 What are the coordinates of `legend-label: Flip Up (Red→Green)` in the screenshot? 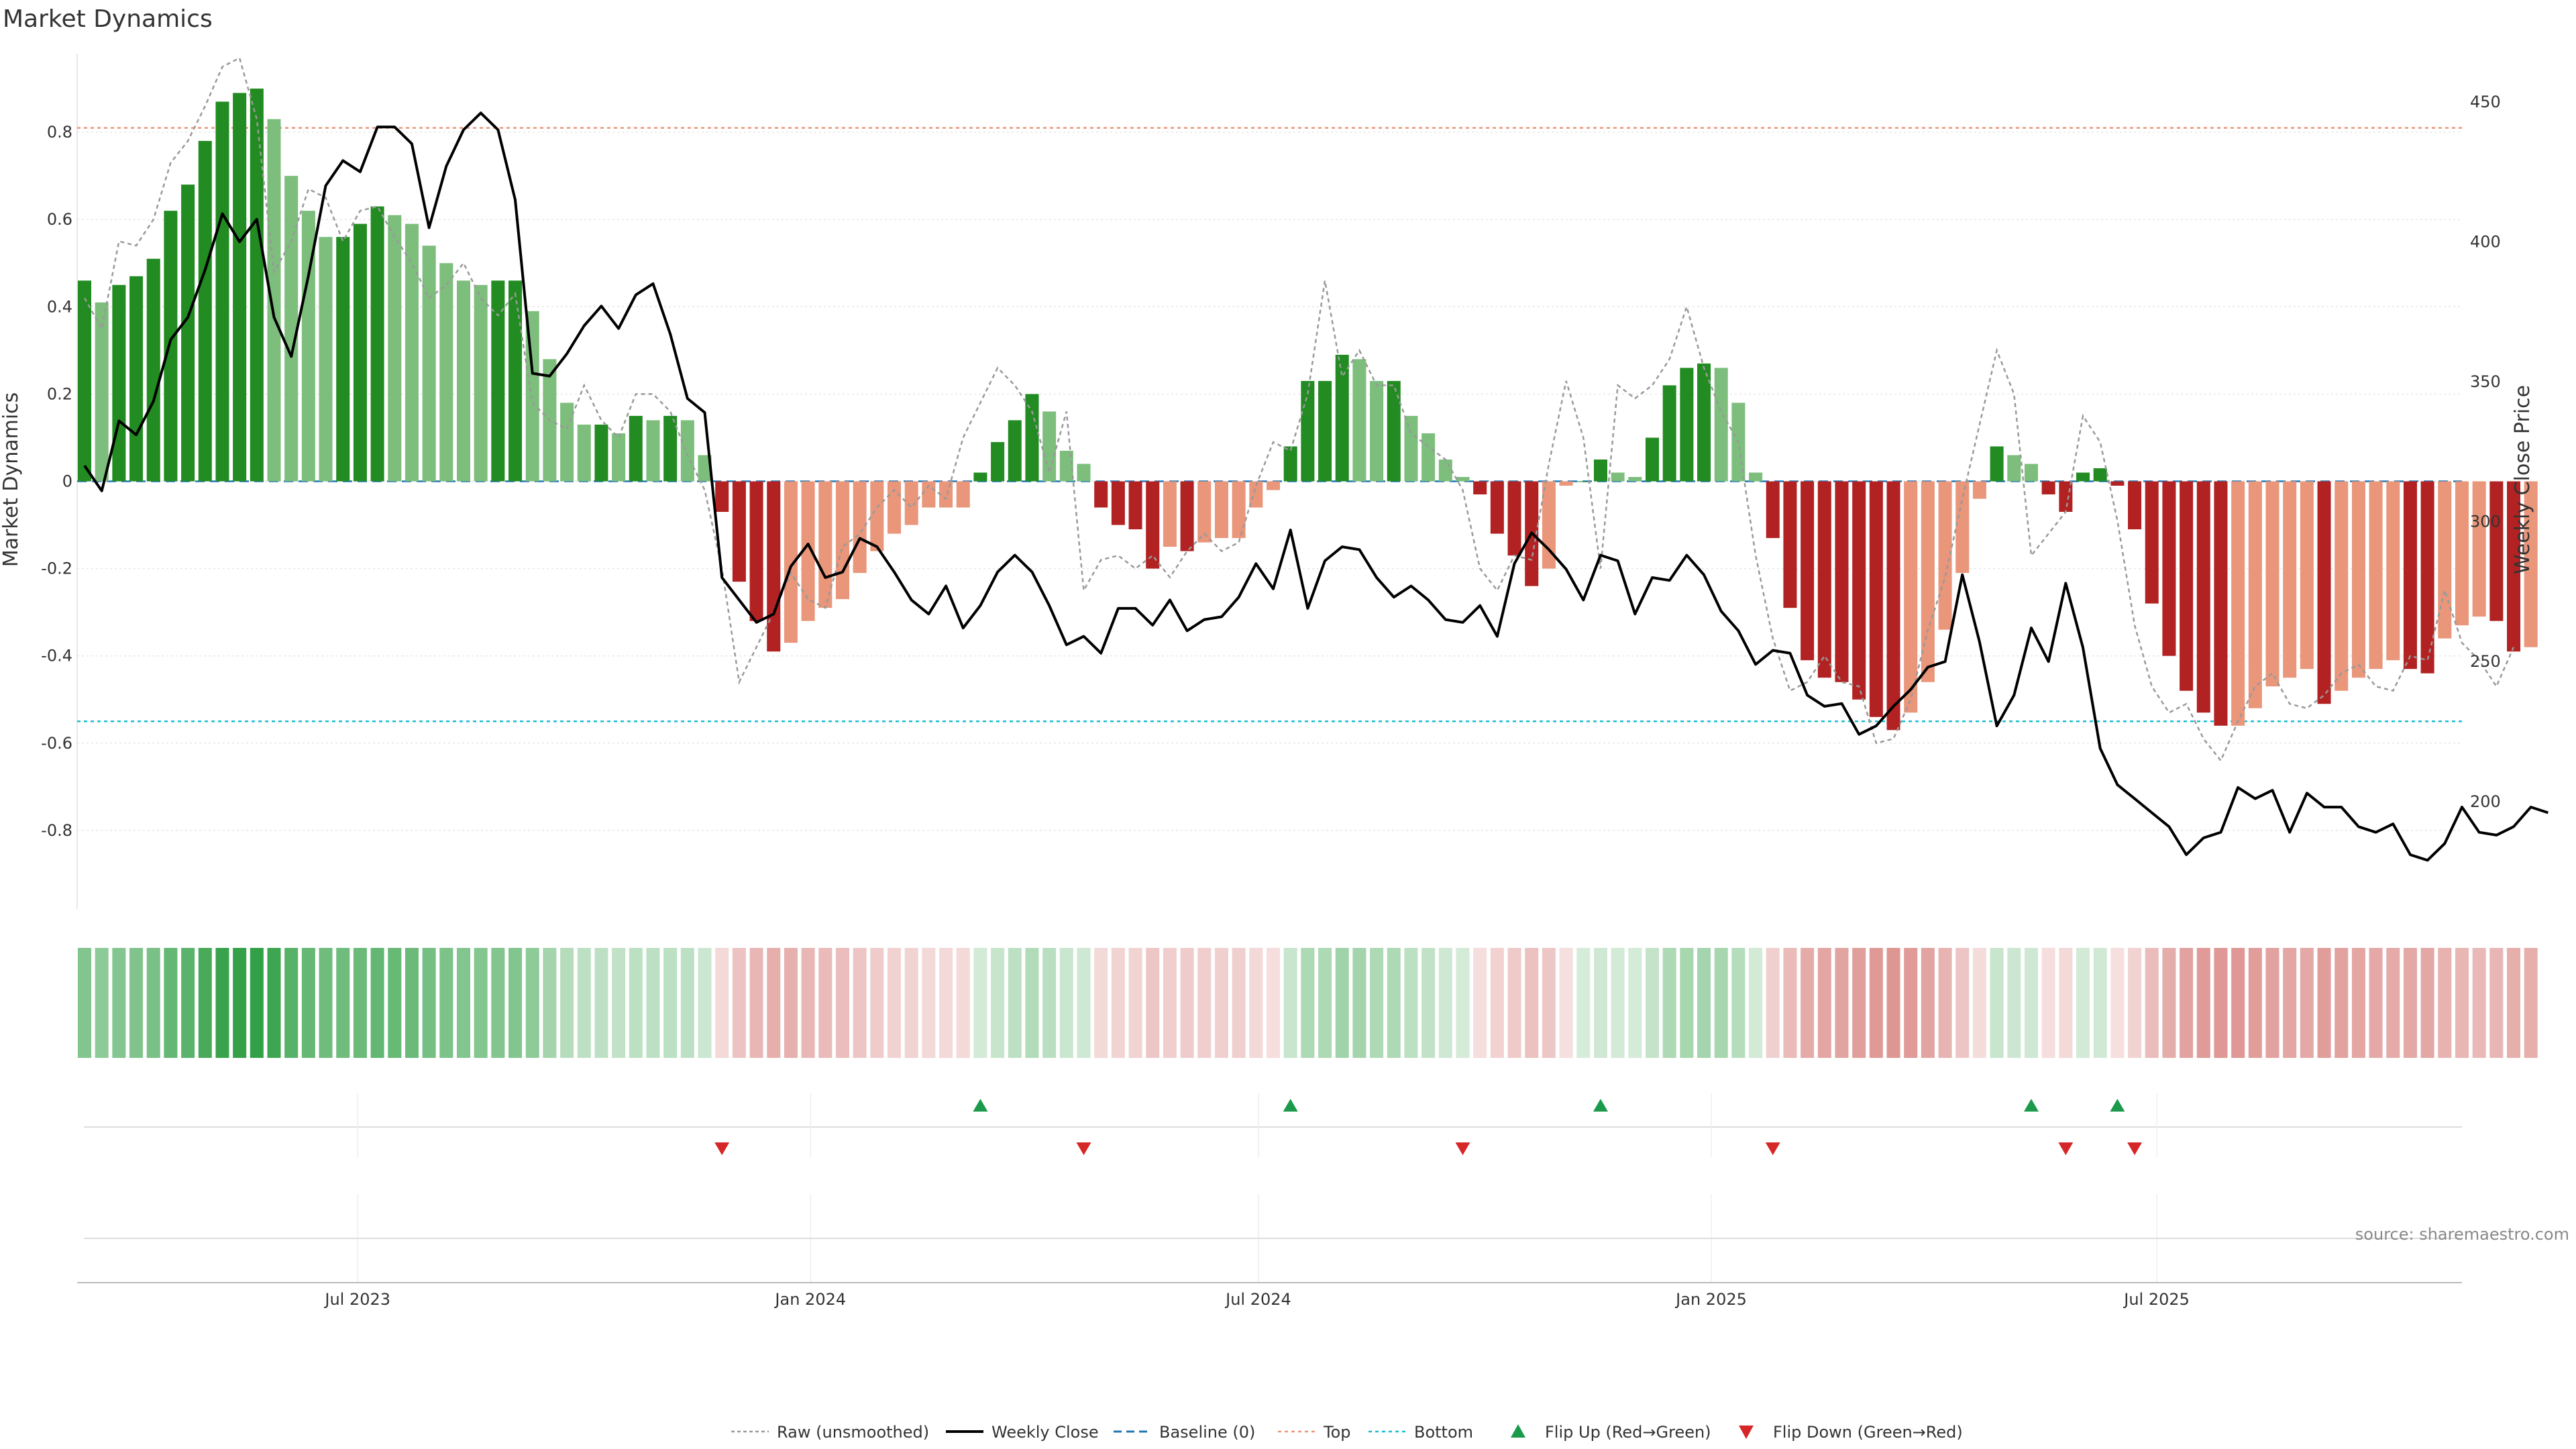 It's located at (1628, 1432).